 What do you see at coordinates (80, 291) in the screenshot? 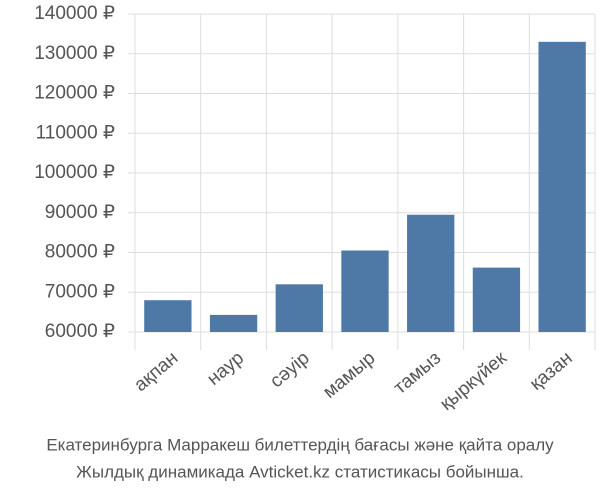
I see `y-tick-label: 70000 ₽` at bounding box center [80, 291].